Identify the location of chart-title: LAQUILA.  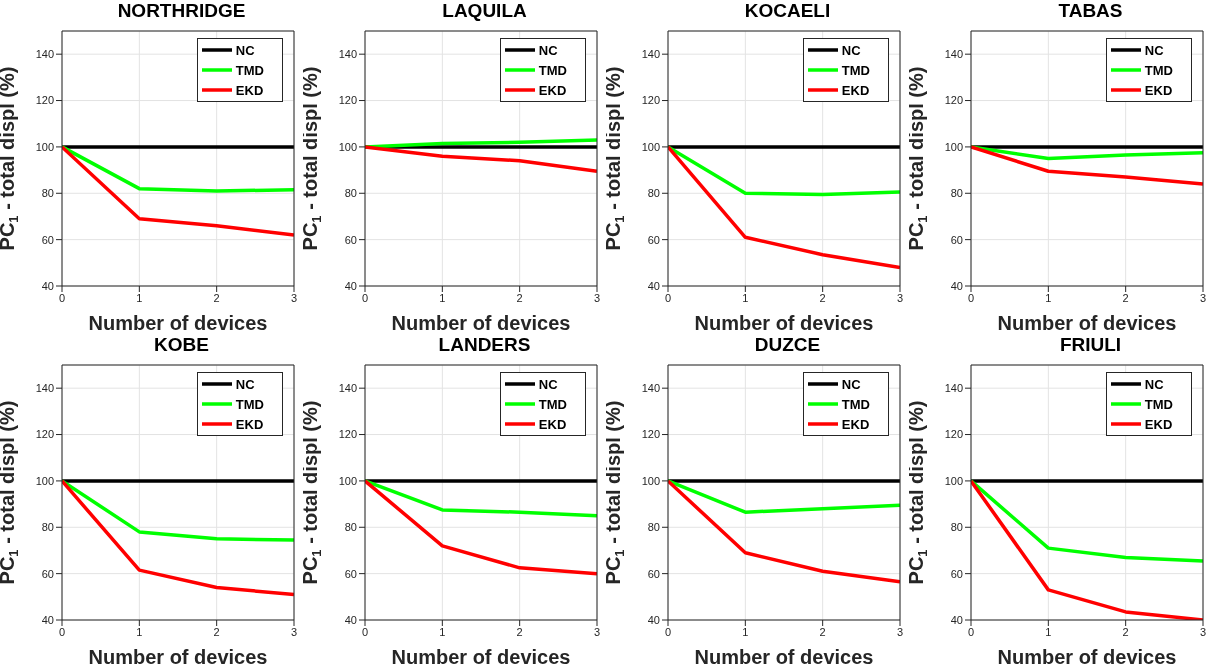
(484, 11).